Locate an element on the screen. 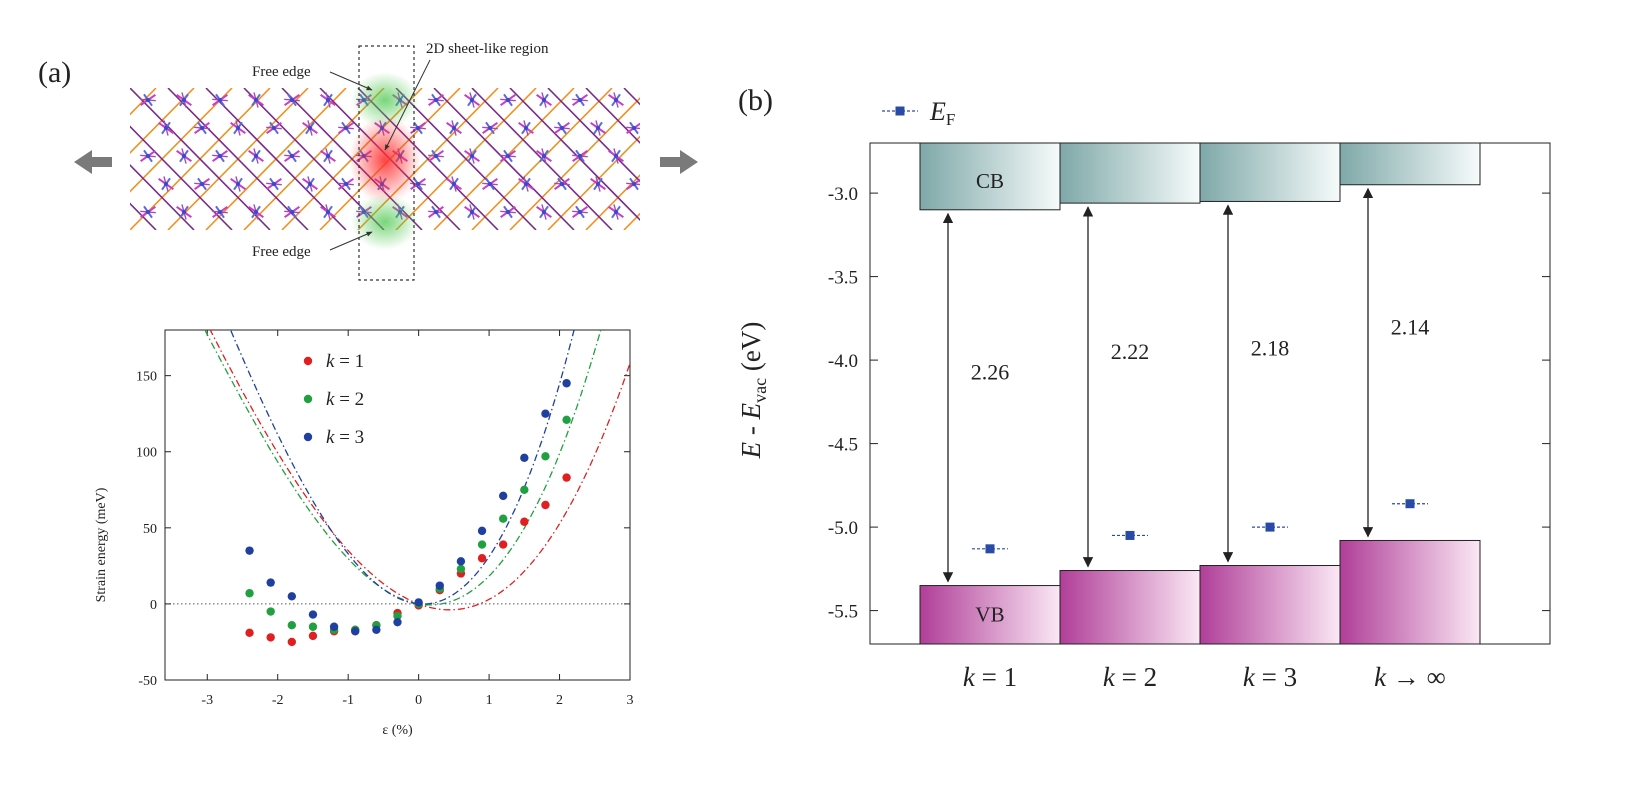 This screenshot has height=792, width=1634. x-axis-label: ε (%) is located at coordinates (397, 730).